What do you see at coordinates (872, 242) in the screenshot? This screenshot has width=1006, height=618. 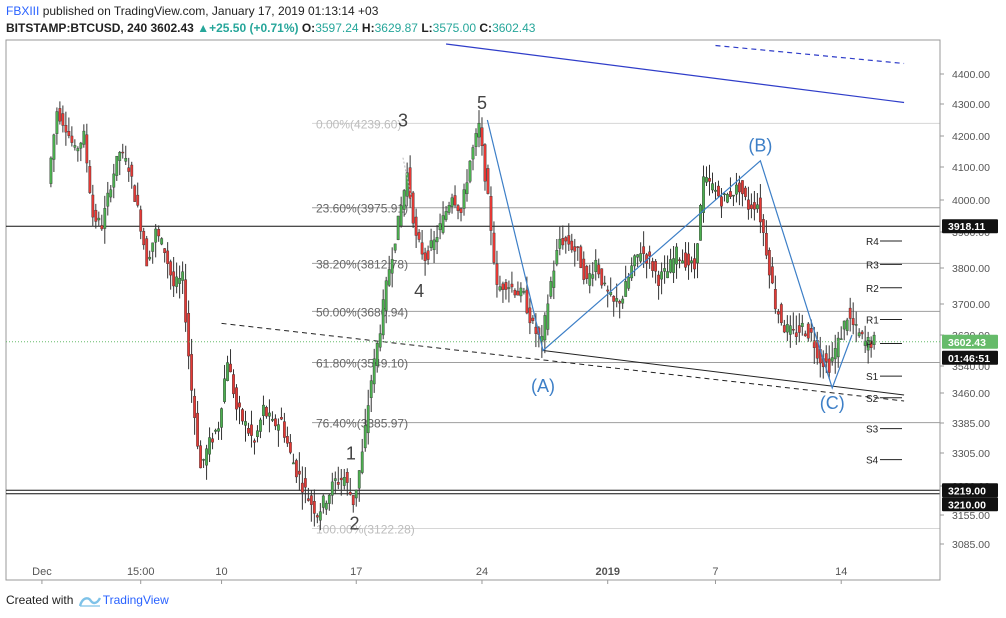 I see `pivot-label: R4` at bounding box center [872, 242].